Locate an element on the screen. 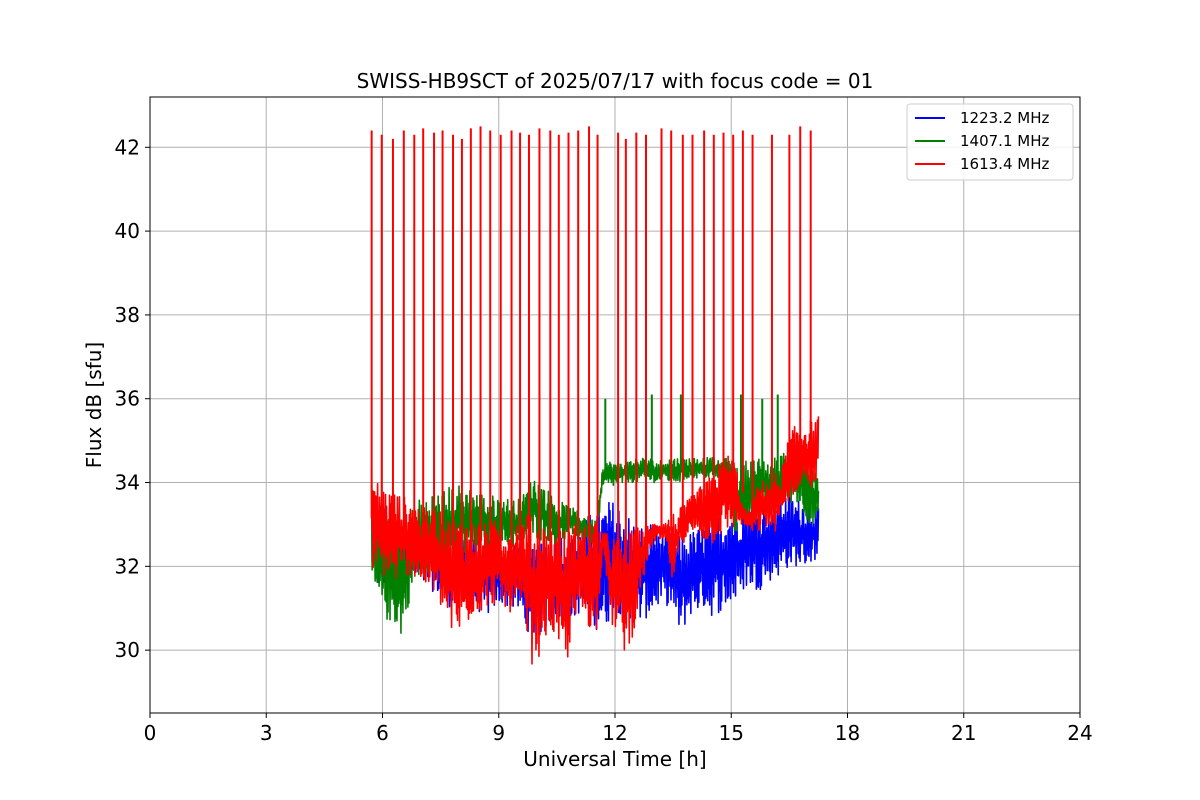 The width and height of the screenshot is (1200, 800). x-tick-label: 0 is located at coordinates (150, 733).